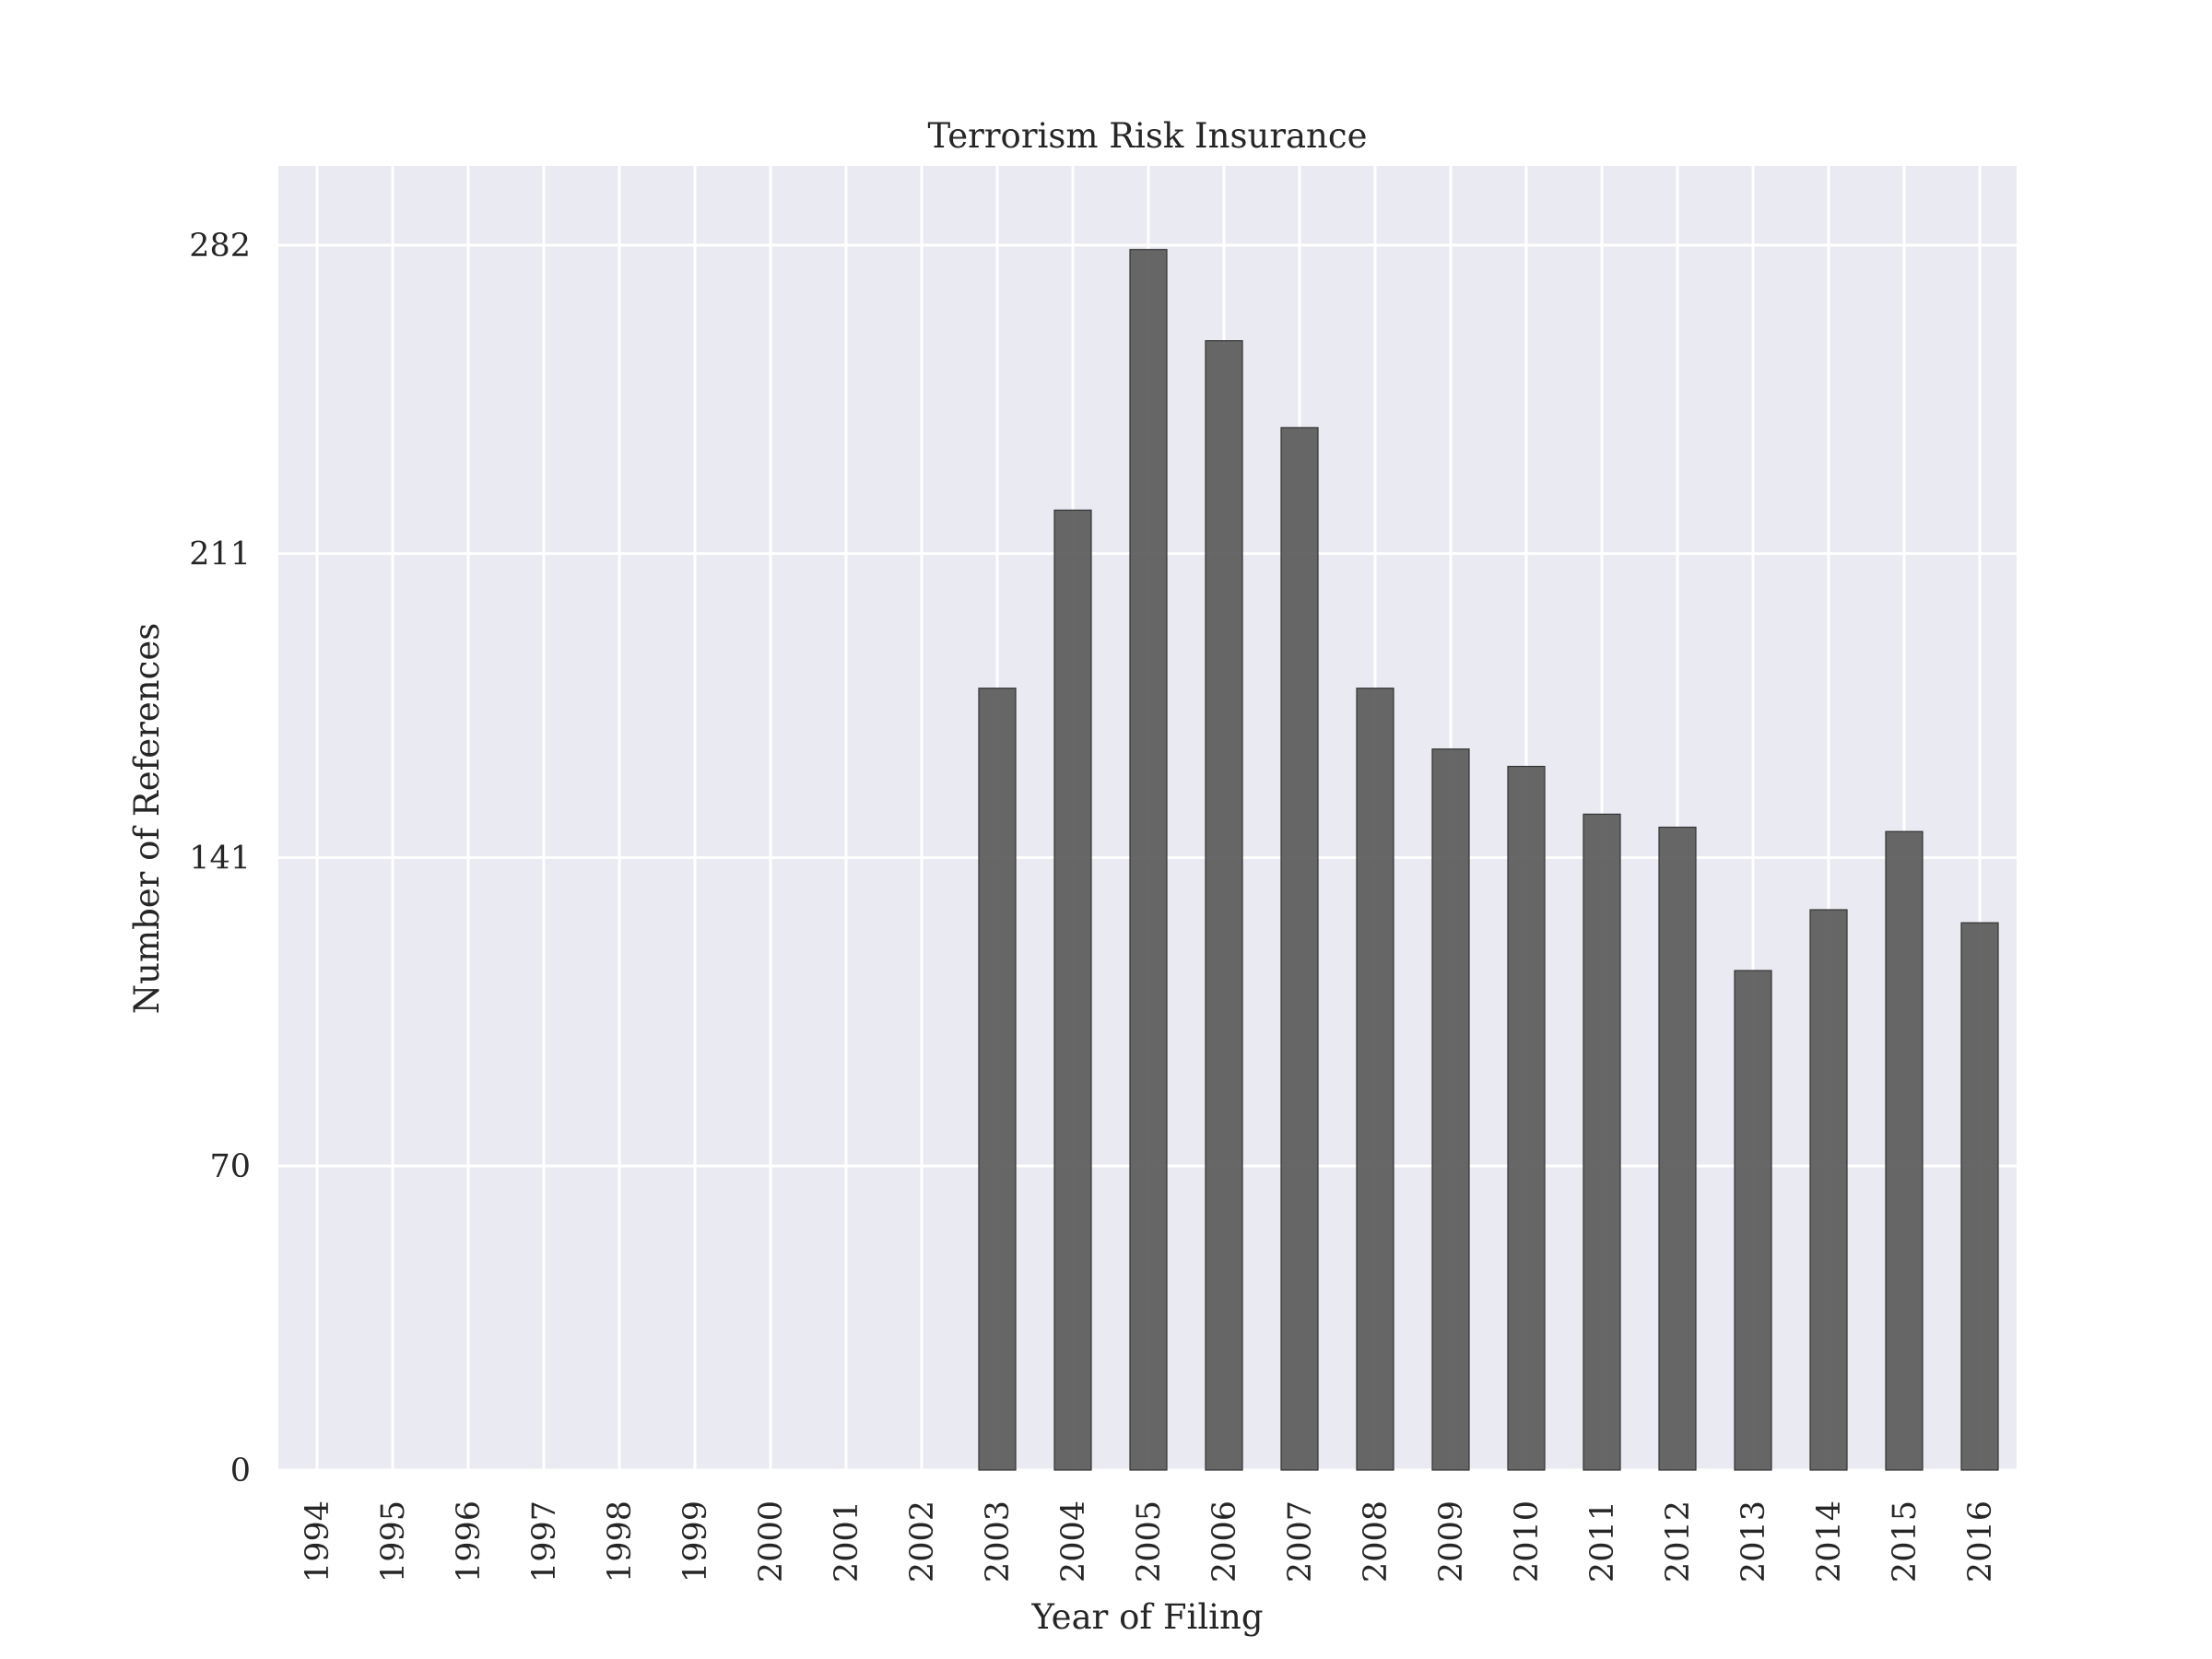  I want to click on x-tick-label: 1994, so click(318, 1541).